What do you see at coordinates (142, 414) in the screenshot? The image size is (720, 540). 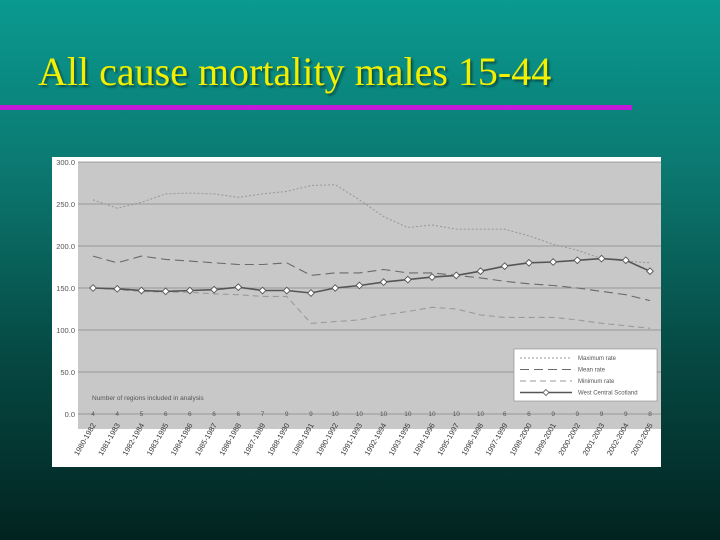 I see `region-count-value: 5` at bounding box center [142, 414].